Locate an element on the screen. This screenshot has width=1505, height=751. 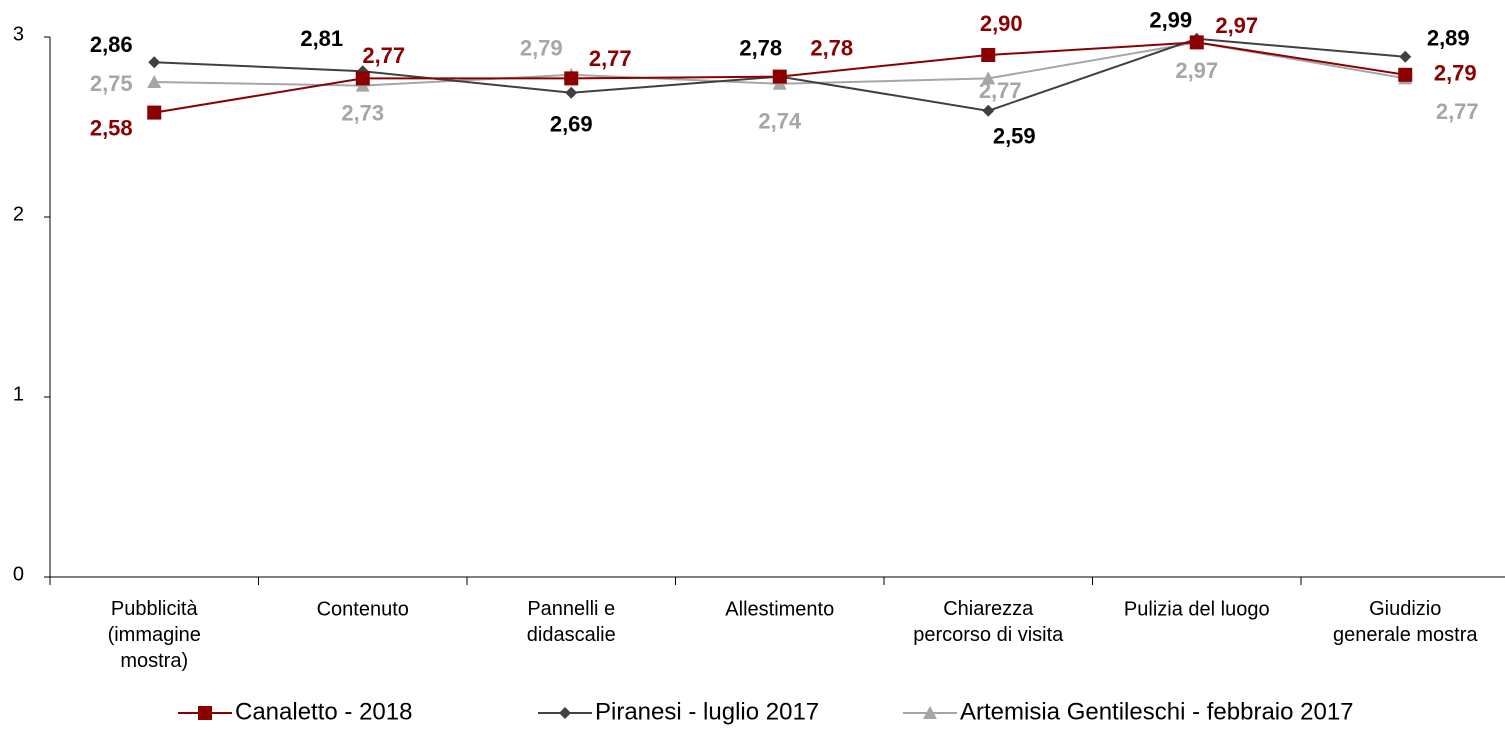
data-label: 2,59 is located at coordinates (1014, 136).